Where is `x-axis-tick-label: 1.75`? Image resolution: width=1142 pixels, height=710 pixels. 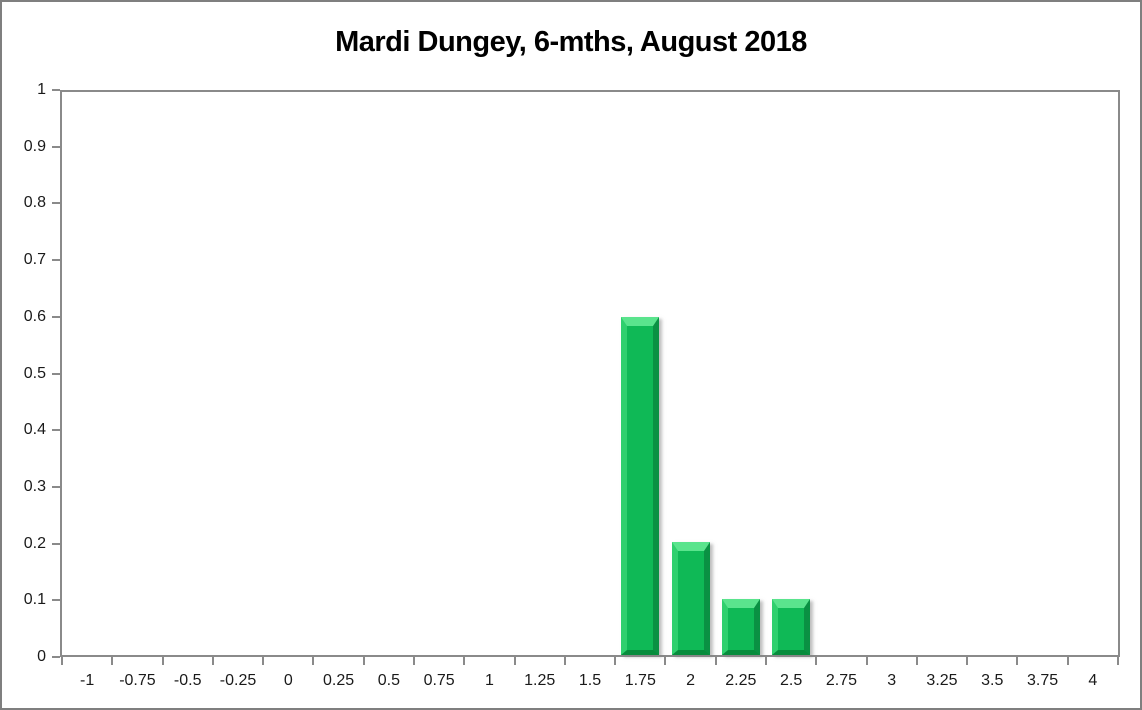 x-axis-tick-label: 1.75 is located at coordinates (640, 680).